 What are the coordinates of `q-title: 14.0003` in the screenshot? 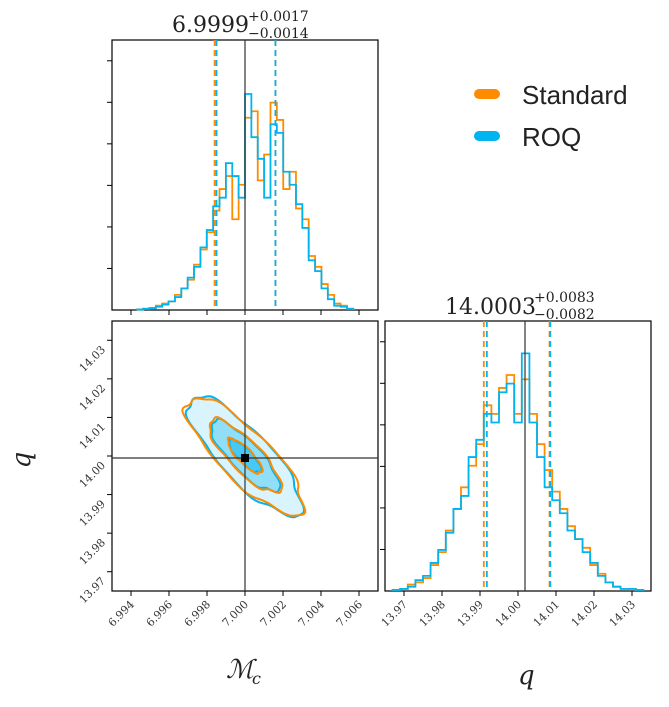 It's located at (490, 307).